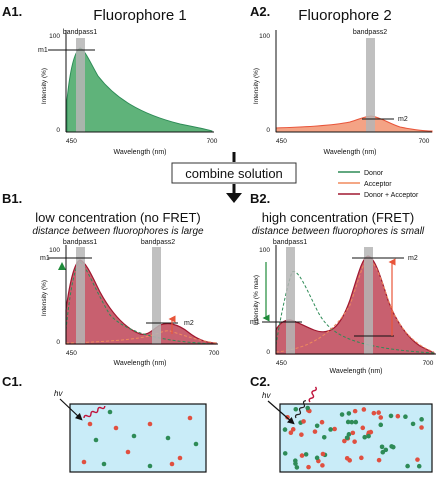  I want to click on combine-step: combine solution, so click(234, 177).